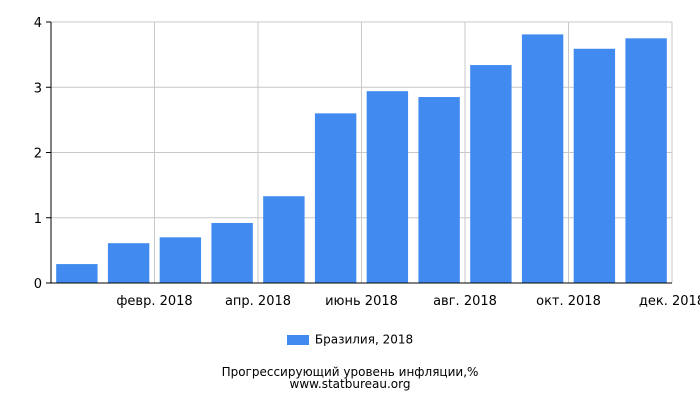 The height and width of the screenshot is (400, 700). Describe the element at coordinates (465, 301) in the screenshot. I see `x-tick-label: авг. 2018` at that location.